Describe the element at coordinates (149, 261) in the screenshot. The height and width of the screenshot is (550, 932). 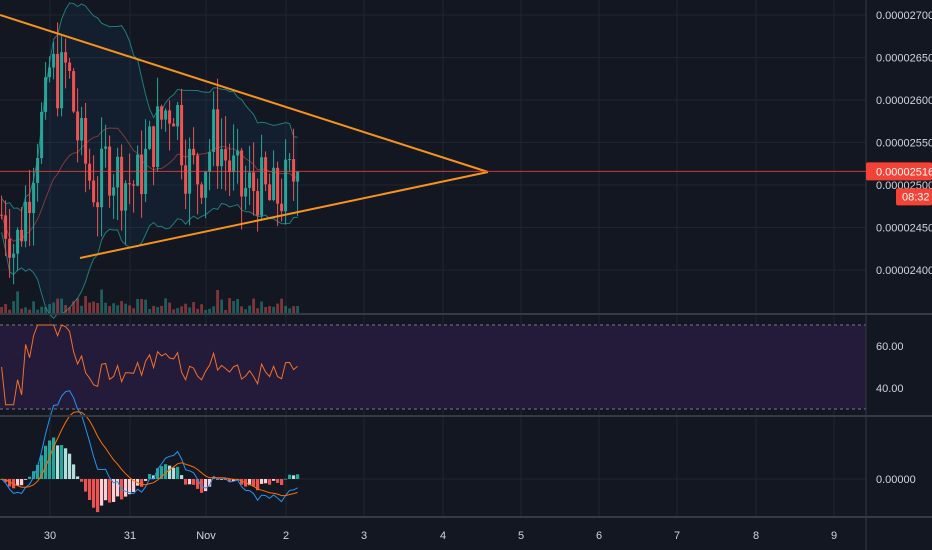
I see `bollinger-lower` at that location.